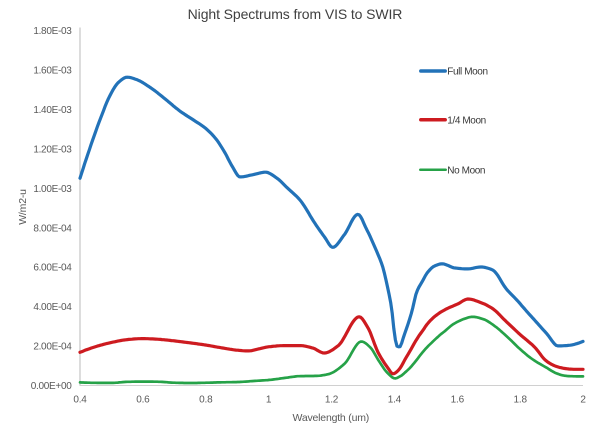 This screenshot has height=434, width=600. What do you see at coordinates (143, 400) in the screenshot?
I see `svg-text: 0.6` at bounding box center [143, 400].